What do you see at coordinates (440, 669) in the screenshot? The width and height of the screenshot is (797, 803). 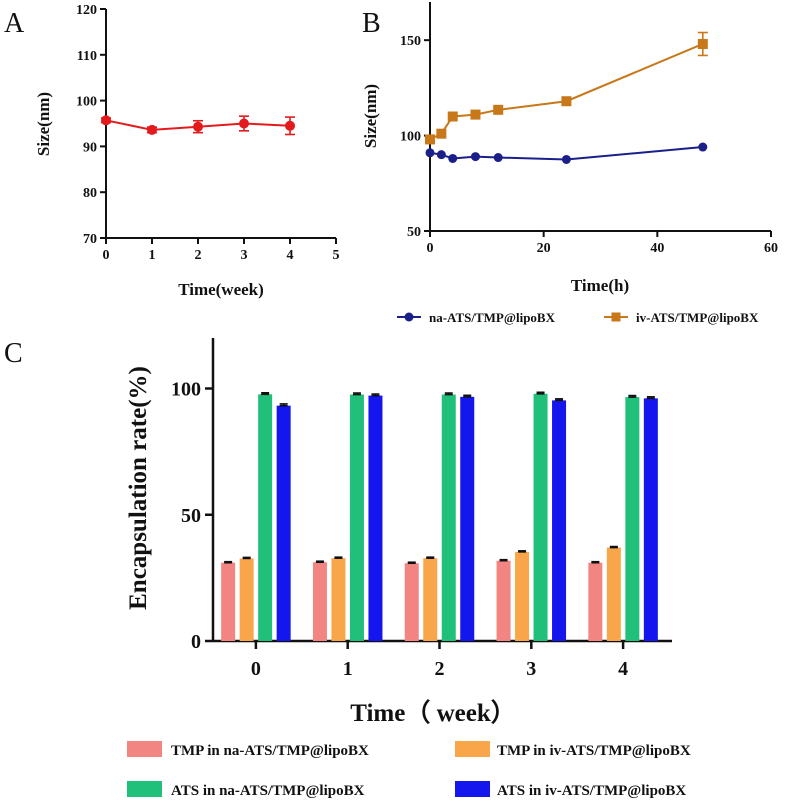 I see `panel-c-x-tick-label: 2` at bounding box center [440, 669].